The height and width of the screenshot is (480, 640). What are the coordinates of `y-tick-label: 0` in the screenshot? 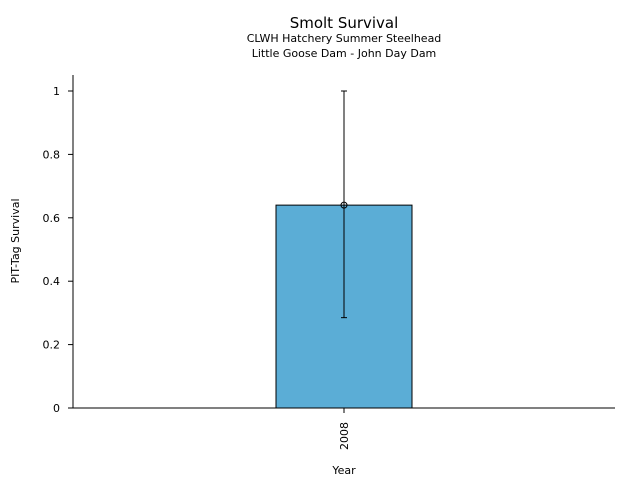 It's located at (56, 408).